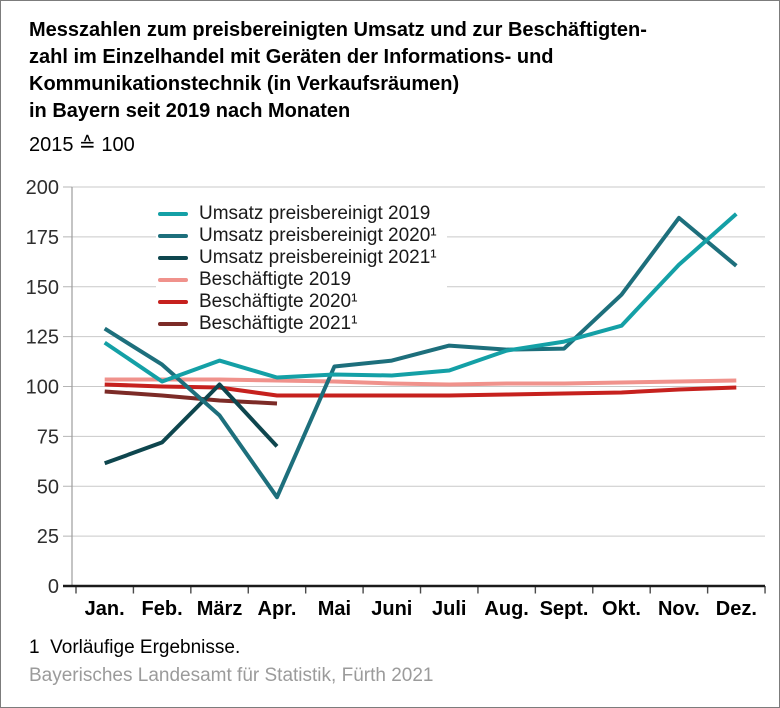 The image size is (780, 708). I want to click on y-tick-label: 0, so click(53, 587).